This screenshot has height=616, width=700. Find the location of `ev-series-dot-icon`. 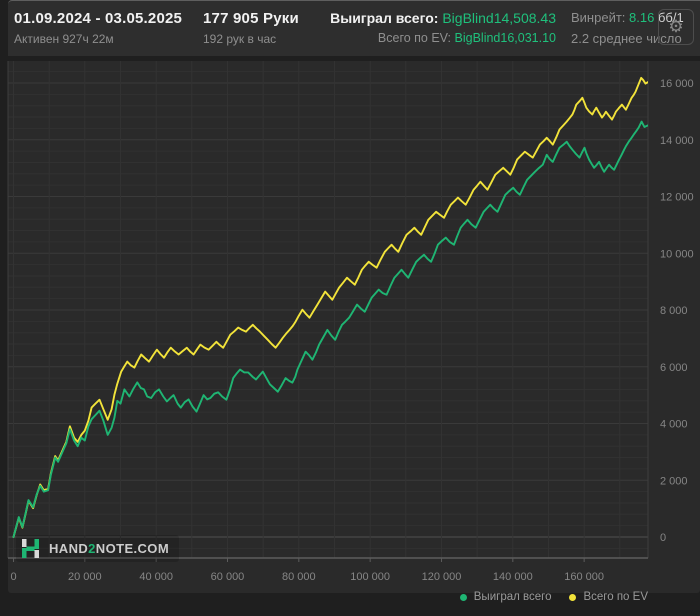

ev-series-dot-icon is located at coordinates (573, 597).